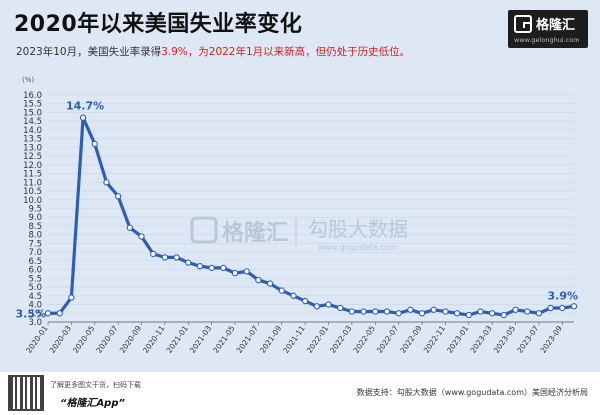 The image size is (600, 415). What do you see at coordinates (35, 279) in the screenshot?
I see `y-tick-label: 5.5` at bounding box center [35, 279].